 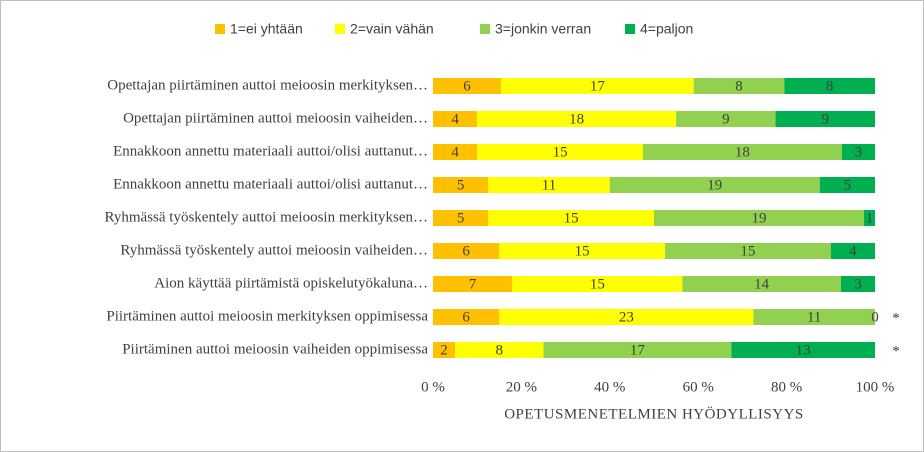 What do you see at coordinates (654, 413) in the screenshot?
I see `x-axis-title: OPETUSMENETELMIEN HYÖDYLLISYYS` at bounding box center [654, 413].